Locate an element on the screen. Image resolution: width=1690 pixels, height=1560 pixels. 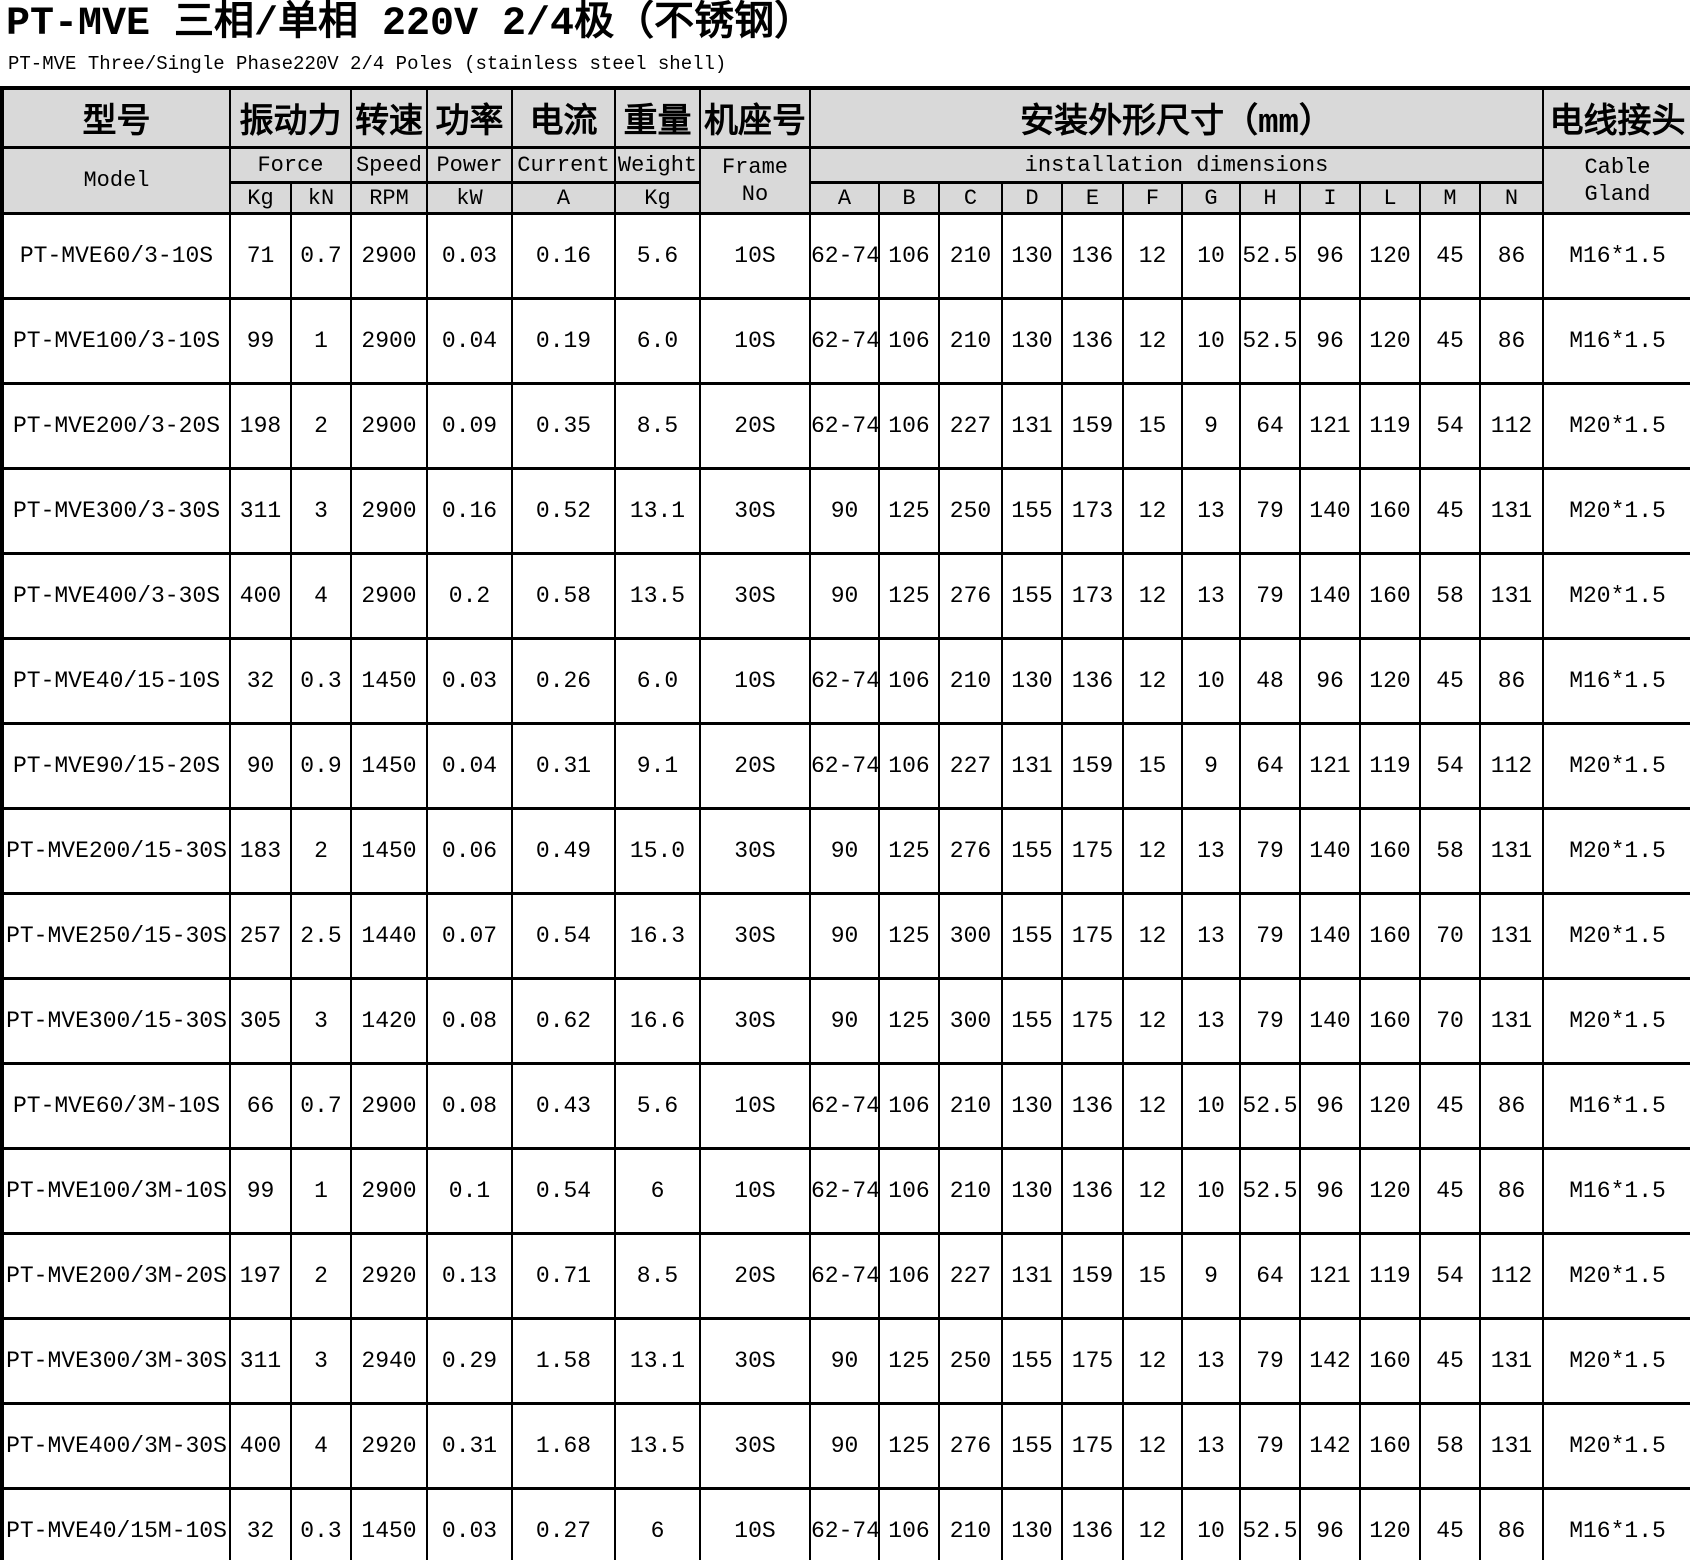
cell-power-kw: 0.2 is located at coordinates (469, 596).